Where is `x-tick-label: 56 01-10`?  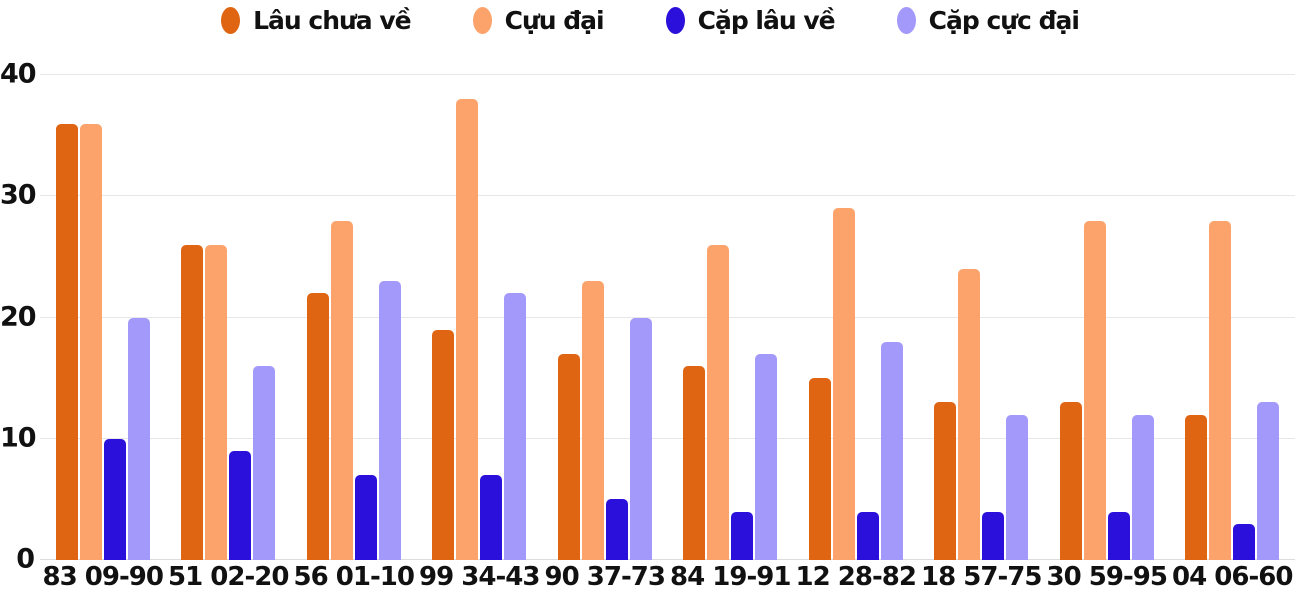
x-tick-label: 56 01-10 is located at coordinates (354, 577).